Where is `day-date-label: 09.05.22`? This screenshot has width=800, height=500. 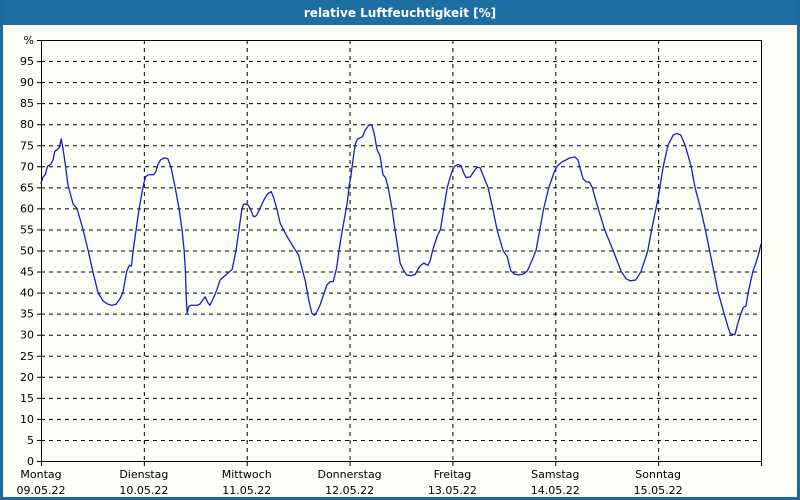
day-date-label: 09.05.22 is located at coordinates (41, 490).